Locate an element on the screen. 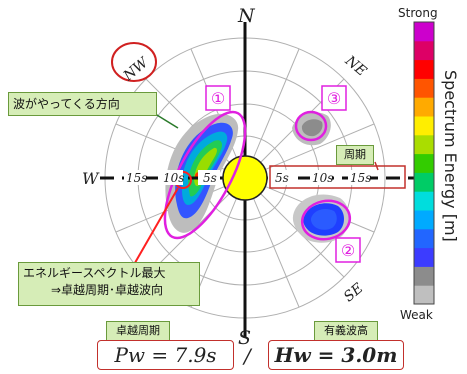 The width and height of the screenshot is (467, 374). period-tick-right-15: 15s is located at coordinates (360, 178).